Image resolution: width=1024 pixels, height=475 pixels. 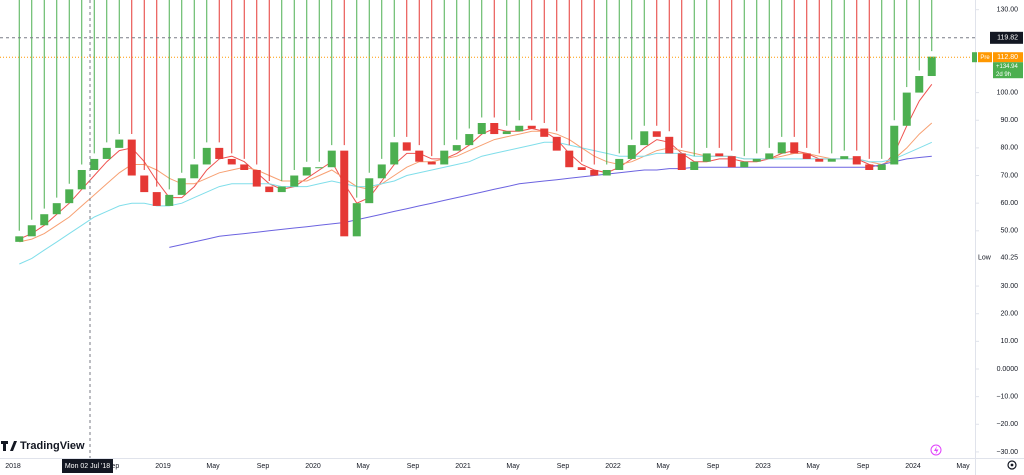 I want to click on logo-mark, so click(x=9, y=446).